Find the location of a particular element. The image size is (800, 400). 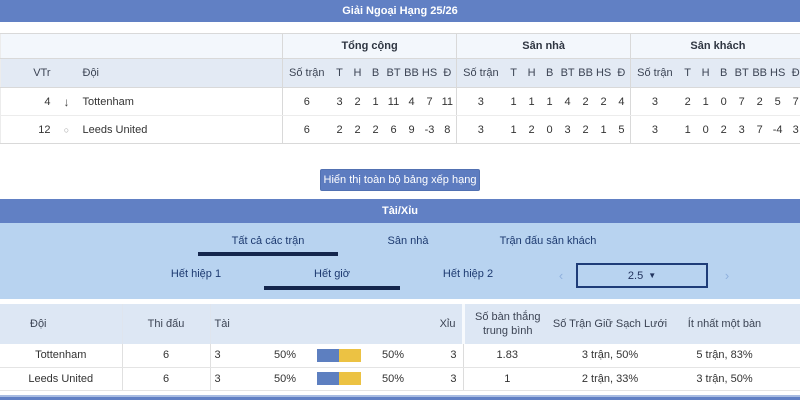

group-header-away: Sân khách is located at coordinates (715, 46).